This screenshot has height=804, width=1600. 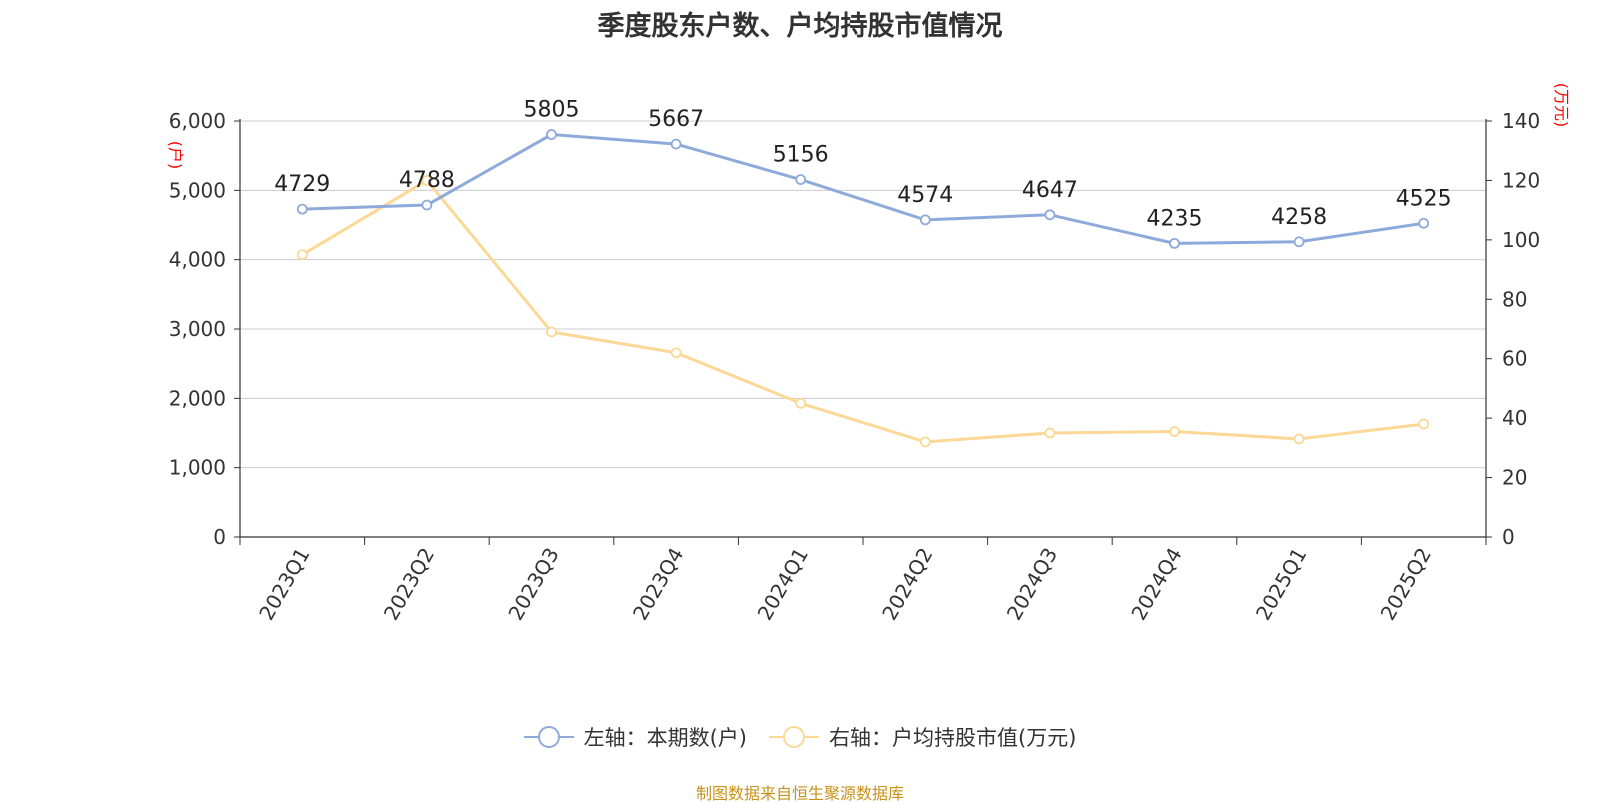 I want to click on data-label: 4525, so click(x=1424, y=198).